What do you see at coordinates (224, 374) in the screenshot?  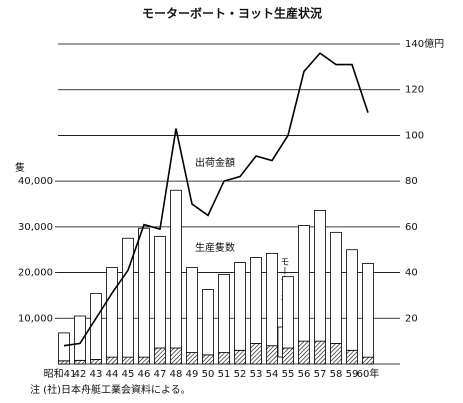 I see `x-tick-label: 51` at bounding box center [224, 374].